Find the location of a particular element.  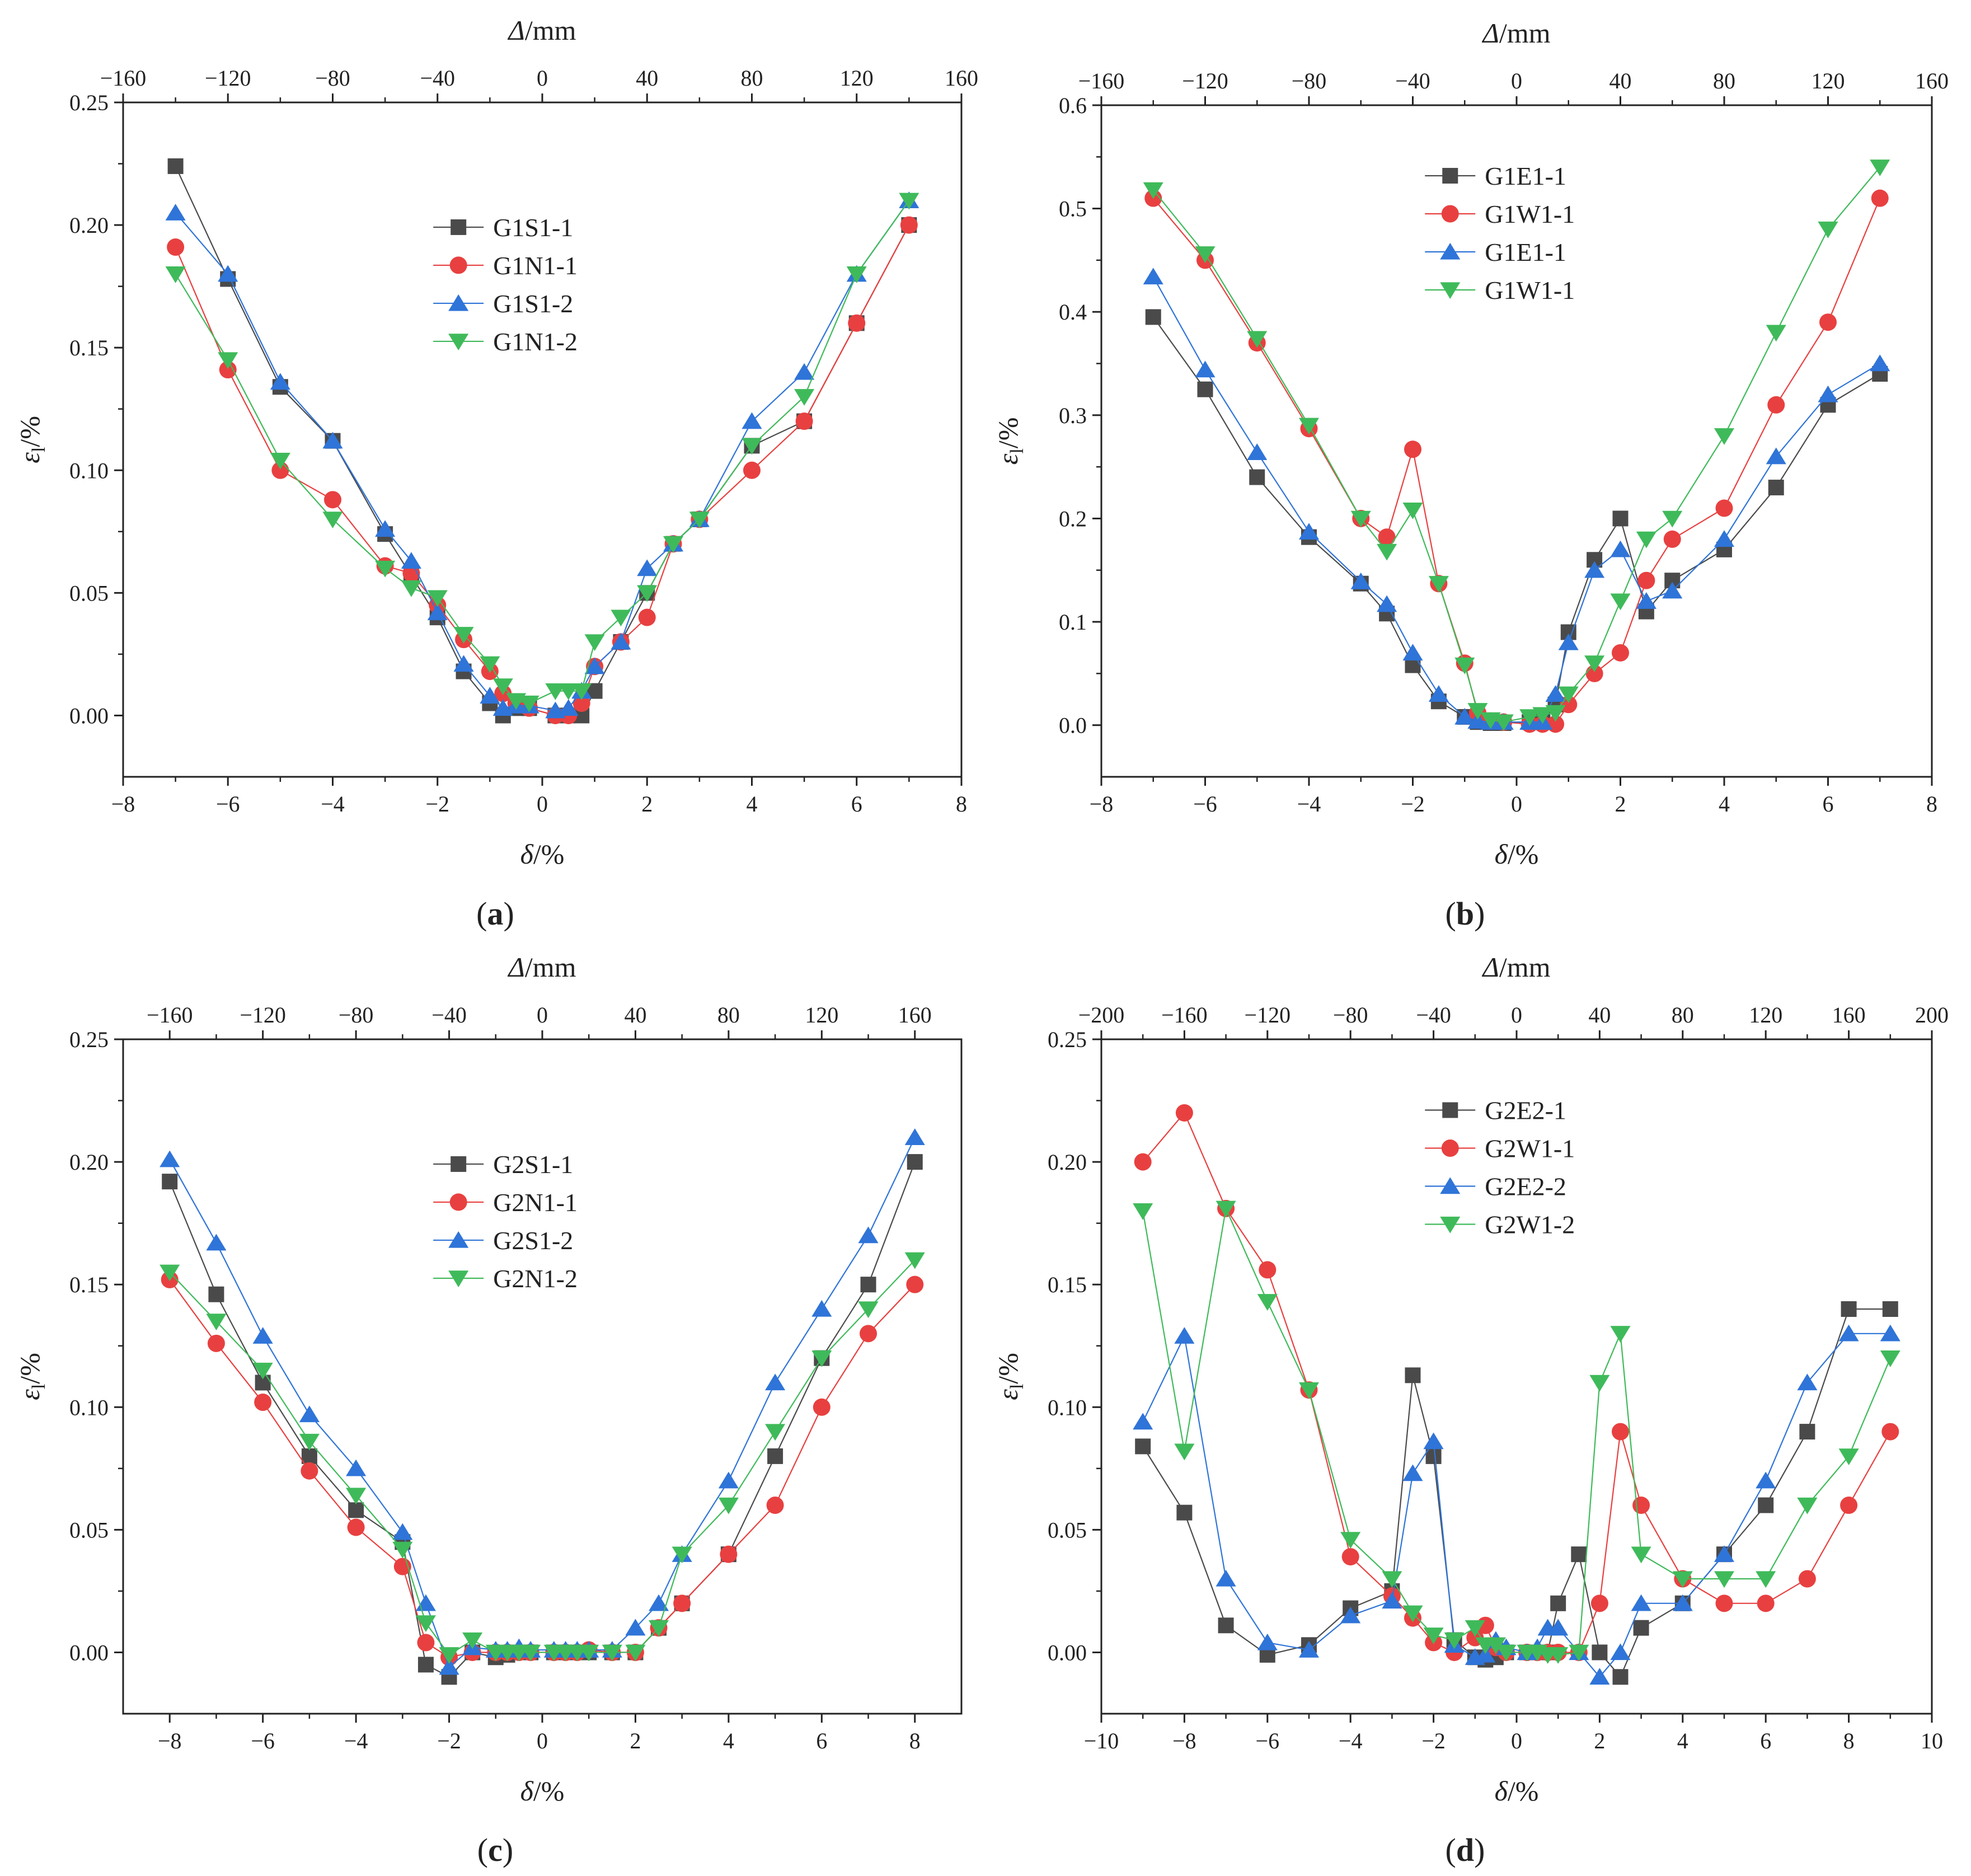

legend: G1S1-1 G1N1-1 G1S1-2 G1N1-2 is located at coordinates (505, 284).